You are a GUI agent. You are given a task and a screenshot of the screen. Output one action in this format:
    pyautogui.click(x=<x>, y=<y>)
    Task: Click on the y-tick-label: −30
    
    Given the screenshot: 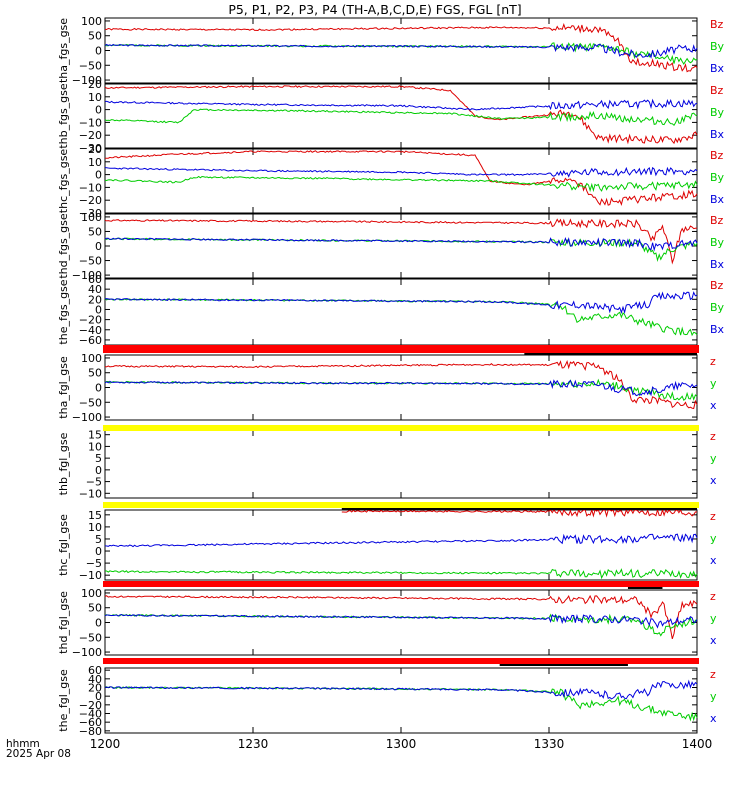 What is the action you would take?
    pyautogui.click(x=90, y=148)
    